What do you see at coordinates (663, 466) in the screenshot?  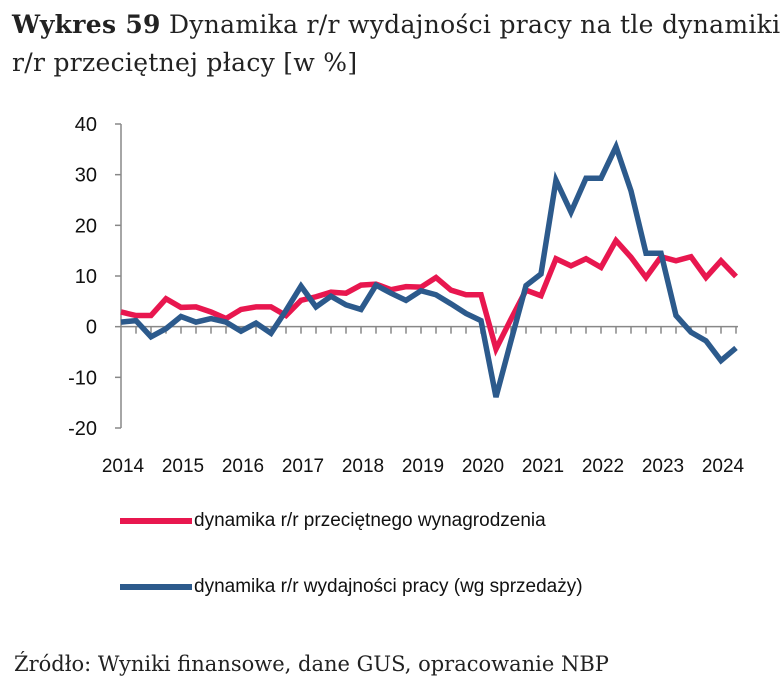 I see `x-tick-label: 2023` at bounding box center [663, 466].